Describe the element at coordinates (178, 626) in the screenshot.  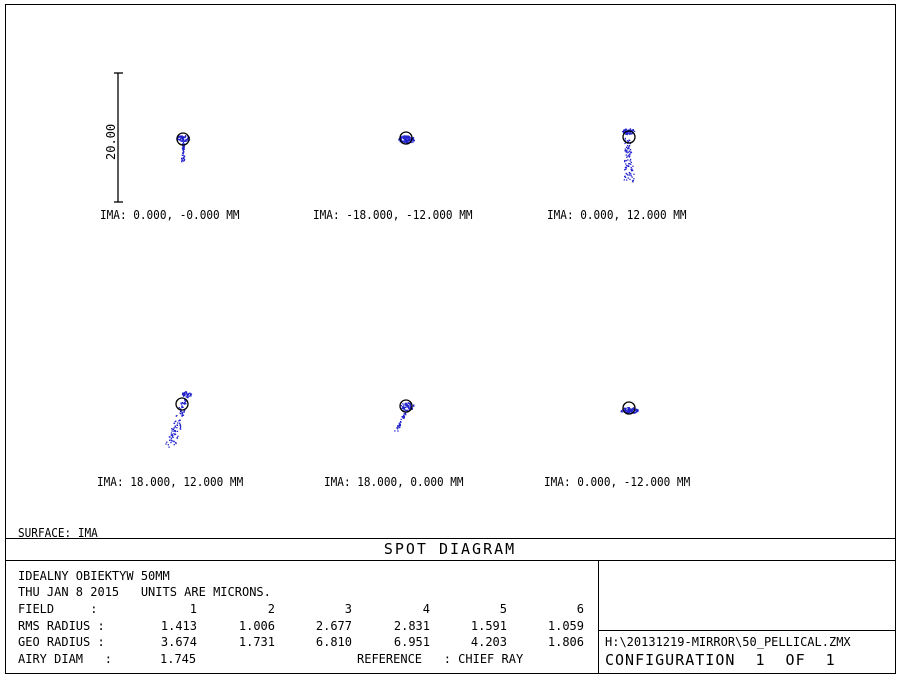
I see `rms-value-1: 1.413` at that location.